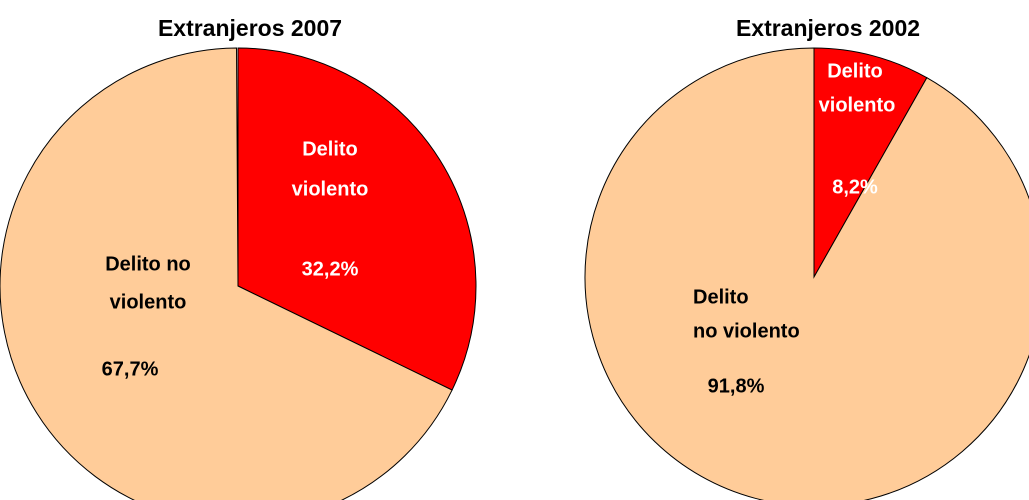 The width and height of the screenshot is (1029, 500). What do you see at coordinates (250, 28) in the screenshot?
I see `chart-title: Extranjeros 2007` at bounding box center [250, 28].